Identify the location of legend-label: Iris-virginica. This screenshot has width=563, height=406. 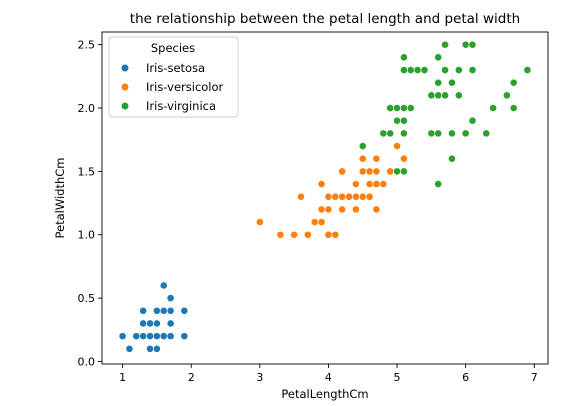
(181, 106).